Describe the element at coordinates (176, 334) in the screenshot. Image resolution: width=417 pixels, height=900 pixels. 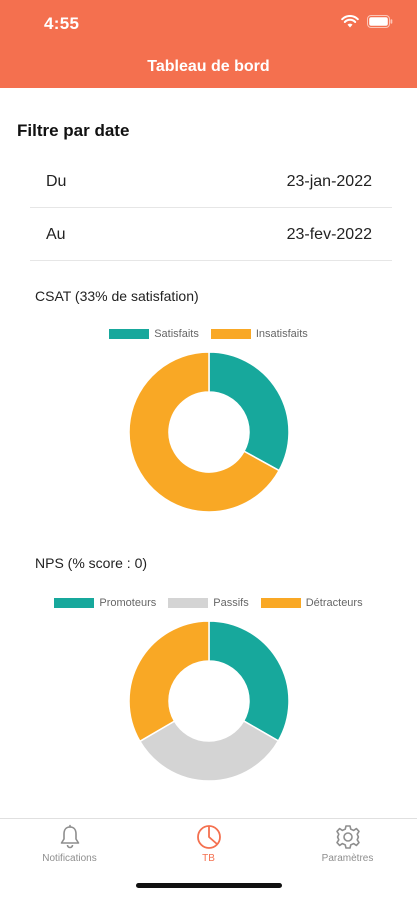
I see `csat-legend-label: Satisfaits` at that location.